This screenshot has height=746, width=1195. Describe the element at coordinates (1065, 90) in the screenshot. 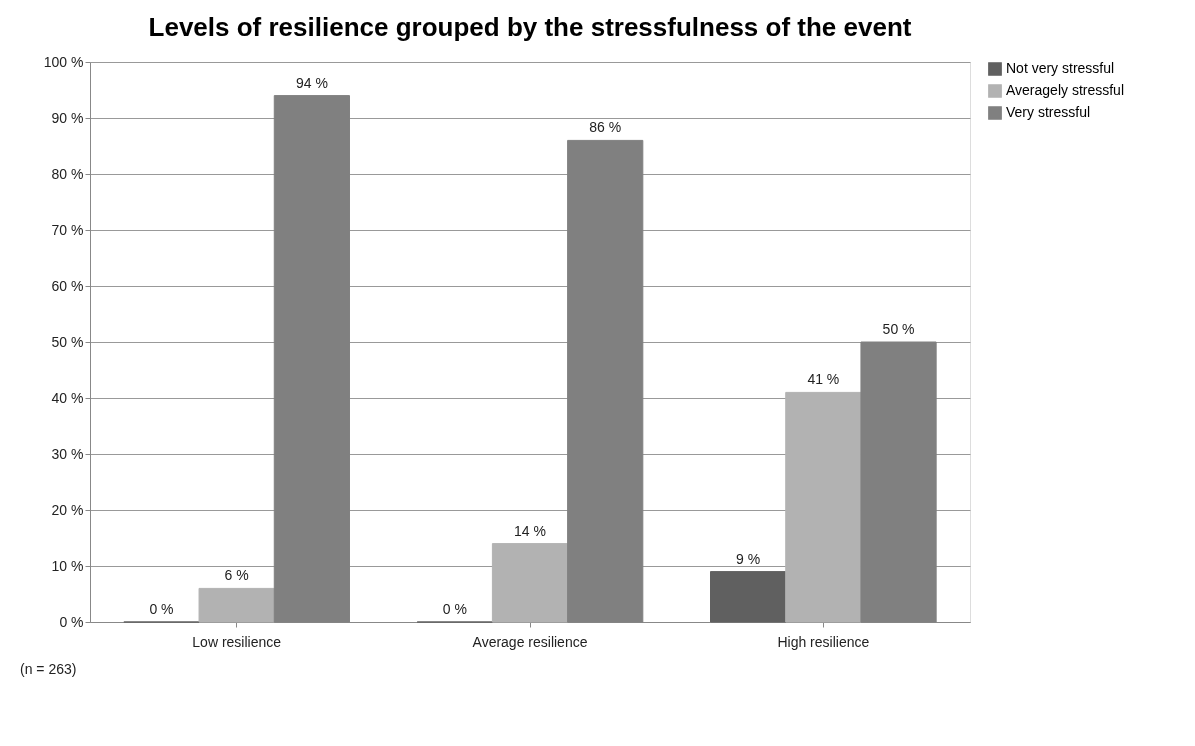

I see `legend-label: Averagely stressful` at that location.